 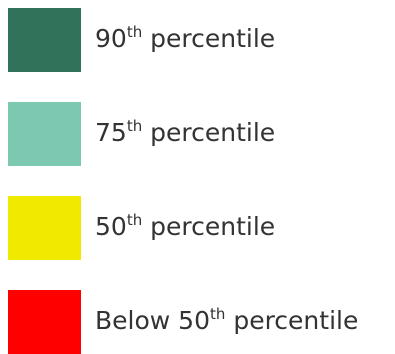 What do you see at coordinates (185, 225) in the screenshot?
I see `legend-label: 50th percentile` at bounding box center [185, 225].